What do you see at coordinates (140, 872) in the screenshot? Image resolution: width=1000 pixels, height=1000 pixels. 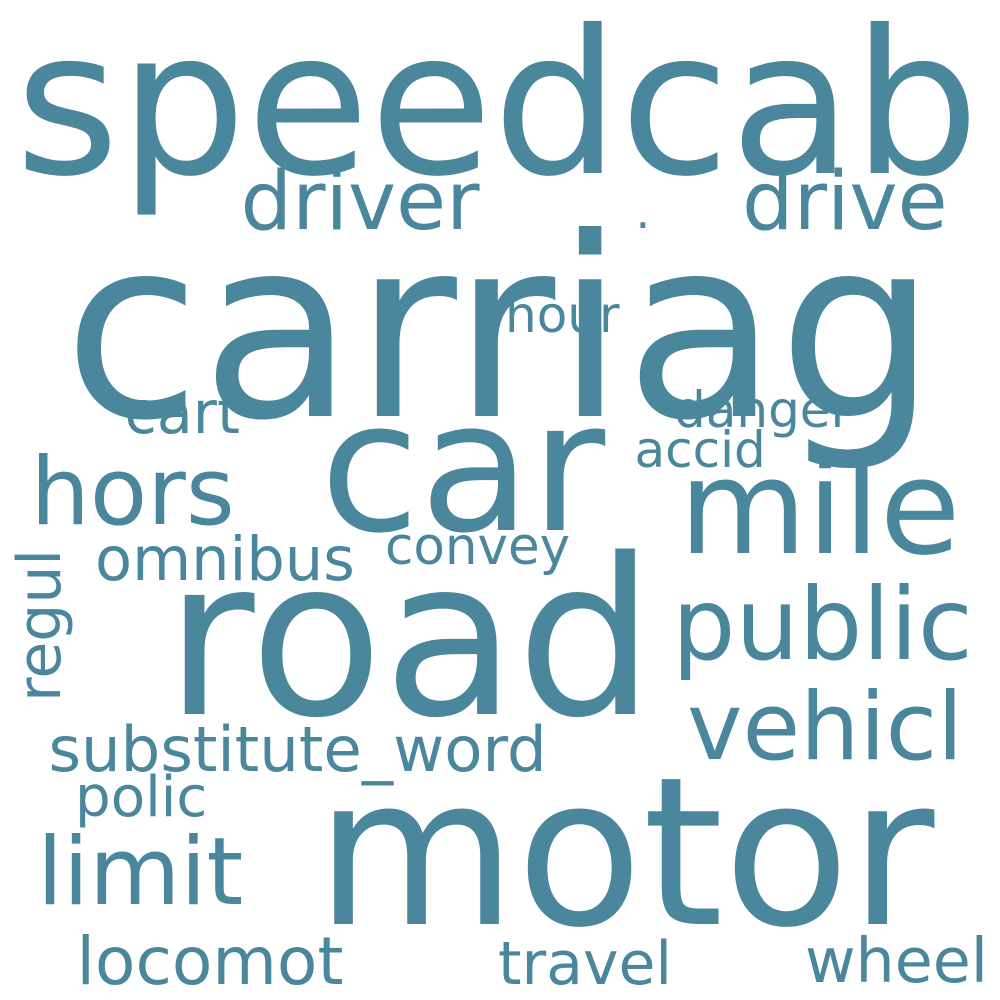 I see `word-limit: limit` at bounding box center [140, 872].